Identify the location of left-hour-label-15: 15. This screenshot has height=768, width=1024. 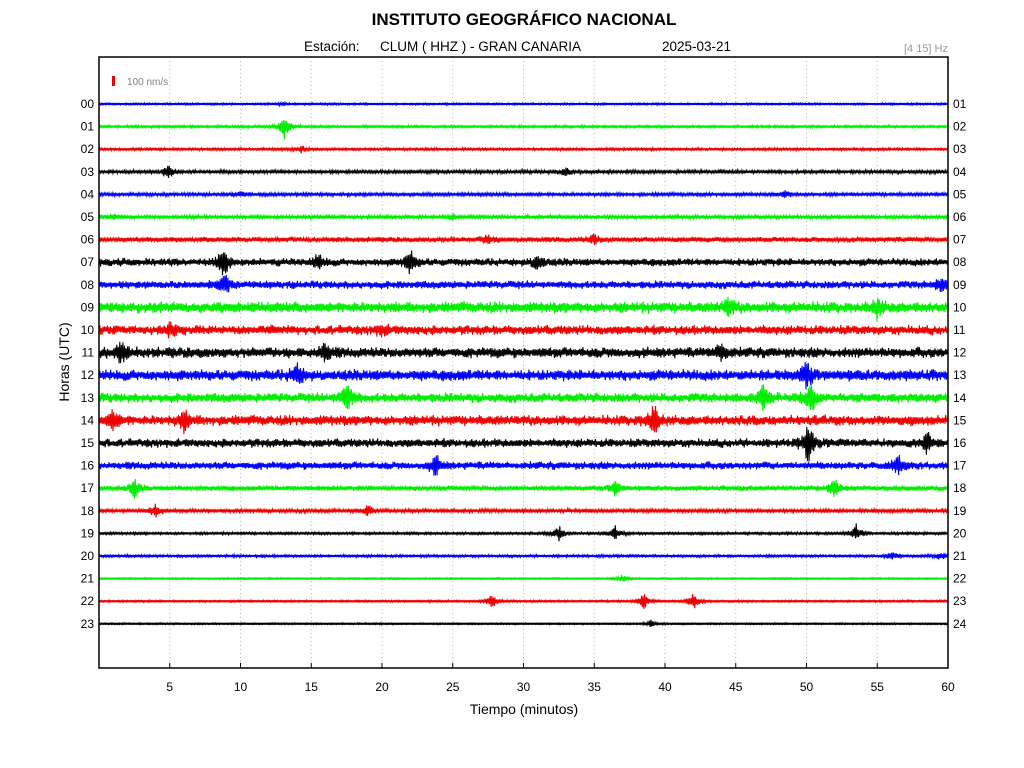
(88, 443).